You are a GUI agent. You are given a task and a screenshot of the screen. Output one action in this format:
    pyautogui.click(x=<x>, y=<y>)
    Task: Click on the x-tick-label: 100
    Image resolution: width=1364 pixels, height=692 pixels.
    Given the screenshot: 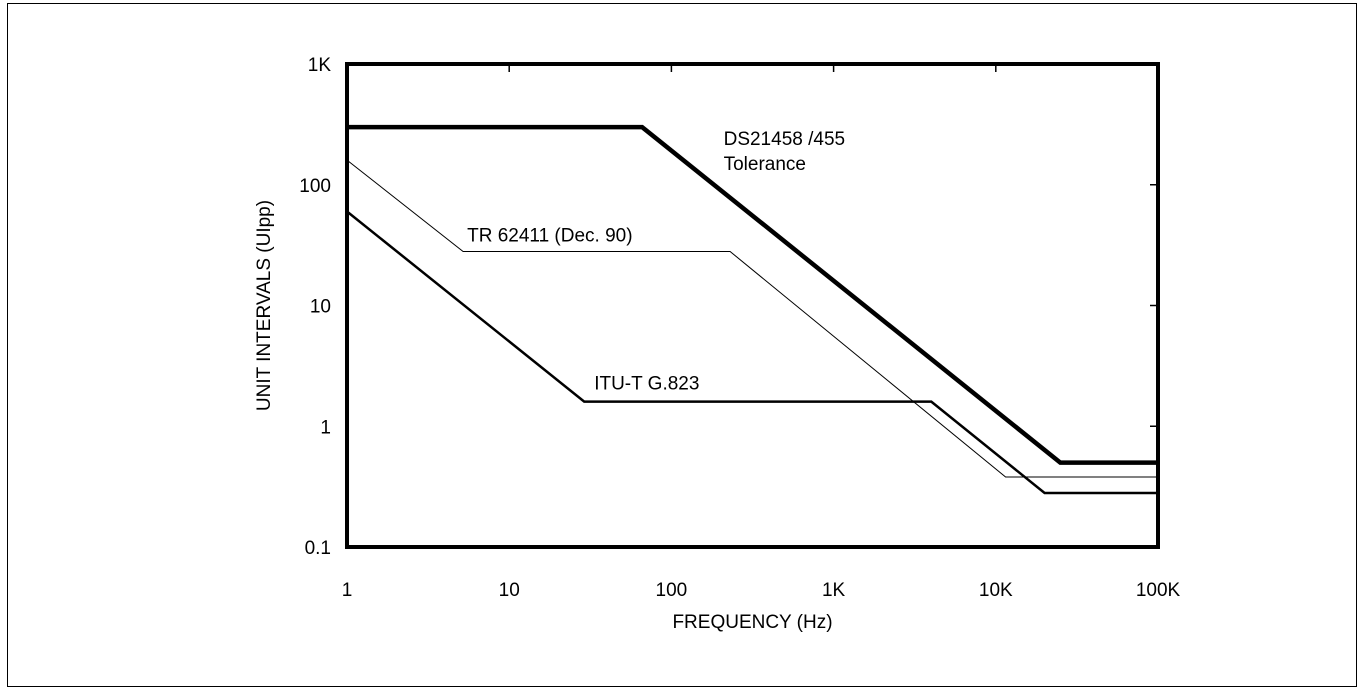 What is the action you would take?
    pyautogui.click(x=672, y=590)
    